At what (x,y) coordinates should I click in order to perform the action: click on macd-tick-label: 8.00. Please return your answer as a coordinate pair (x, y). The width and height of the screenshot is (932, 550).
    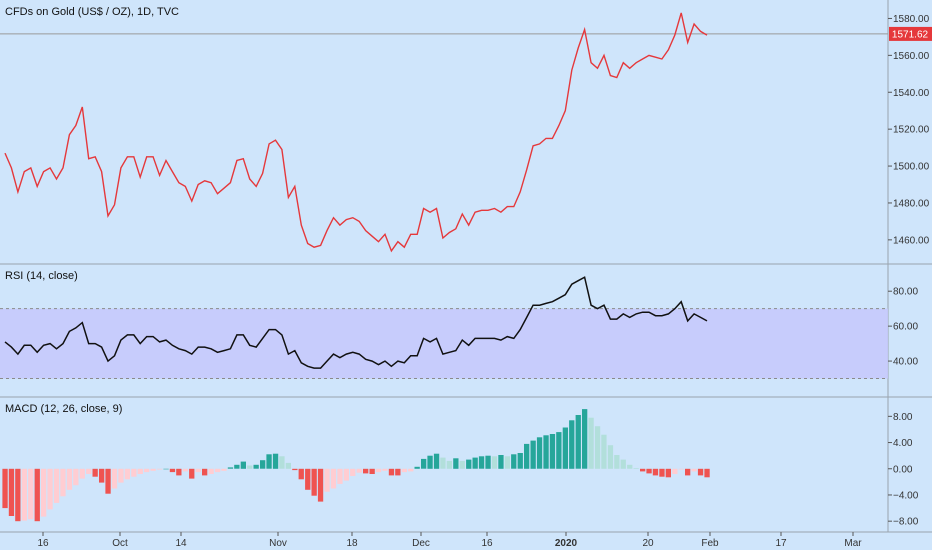
    Looking at the image, I should click on (903, 417).